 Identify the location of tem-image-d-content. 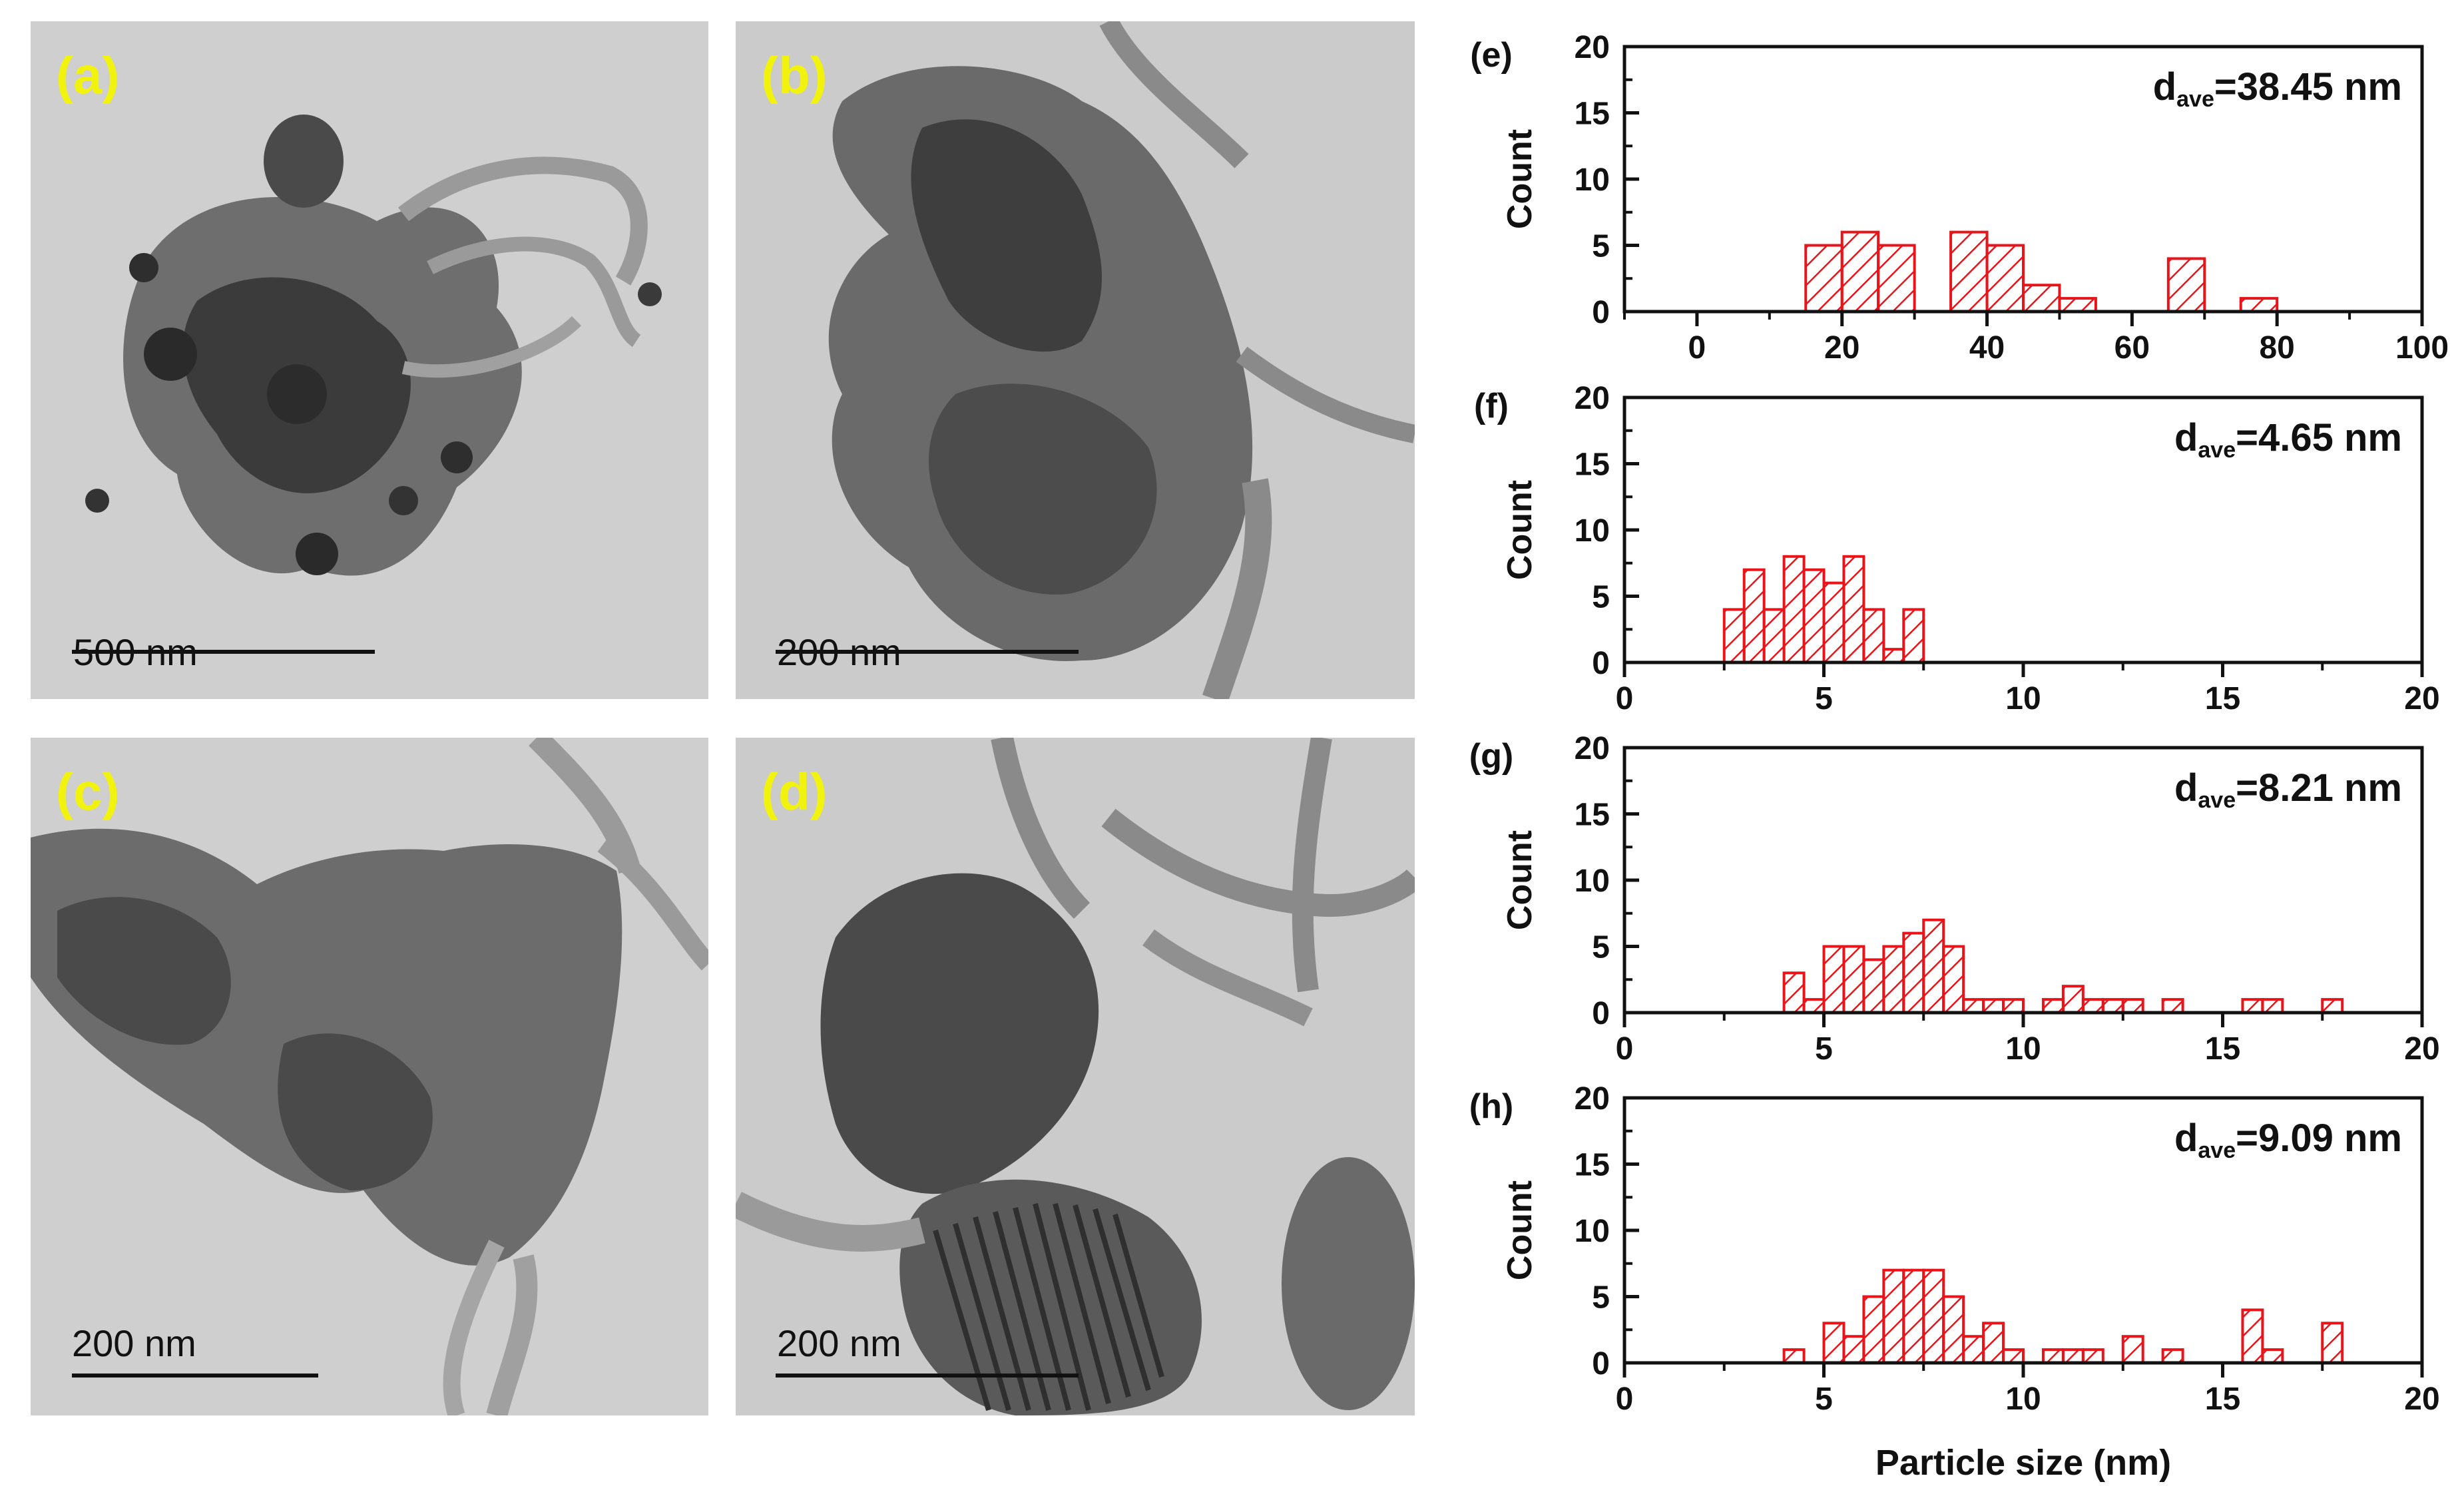
(1075, 1076).